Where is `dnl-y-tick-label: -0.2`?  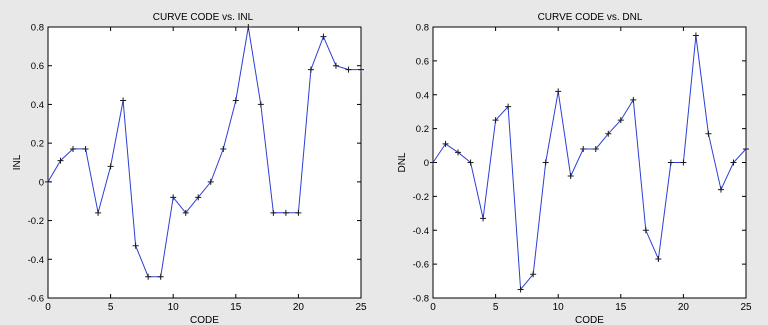
dnl-y-tick-label: -0.2 is located at coordinates (421, 197).